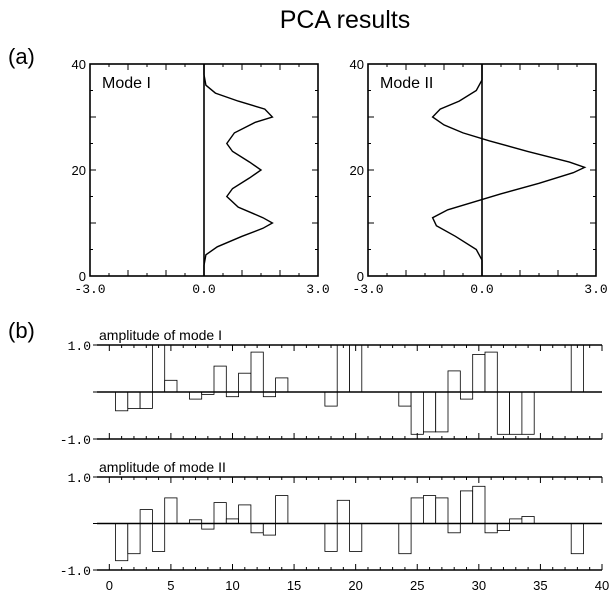 The height and width of the screenshot is (604, 613). What do you see at coordinates (238, 170) in the screenshot?
I see `mode-i-profile-curve` at bounding box center [238, 170].